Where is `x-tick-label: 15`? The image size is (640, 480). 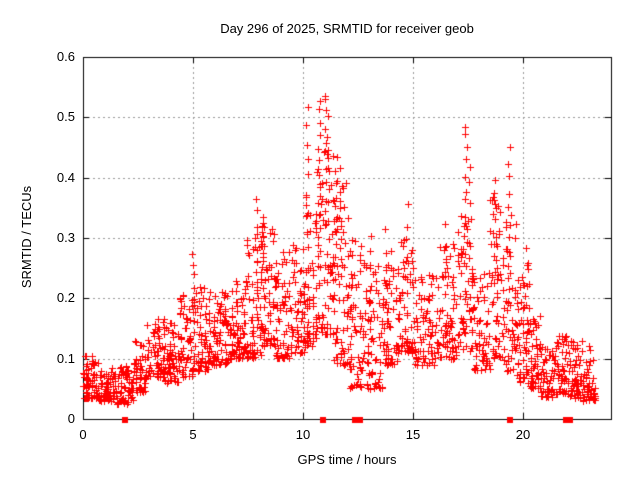
x-tick-label: 15 is located at coordinates (413, 434).